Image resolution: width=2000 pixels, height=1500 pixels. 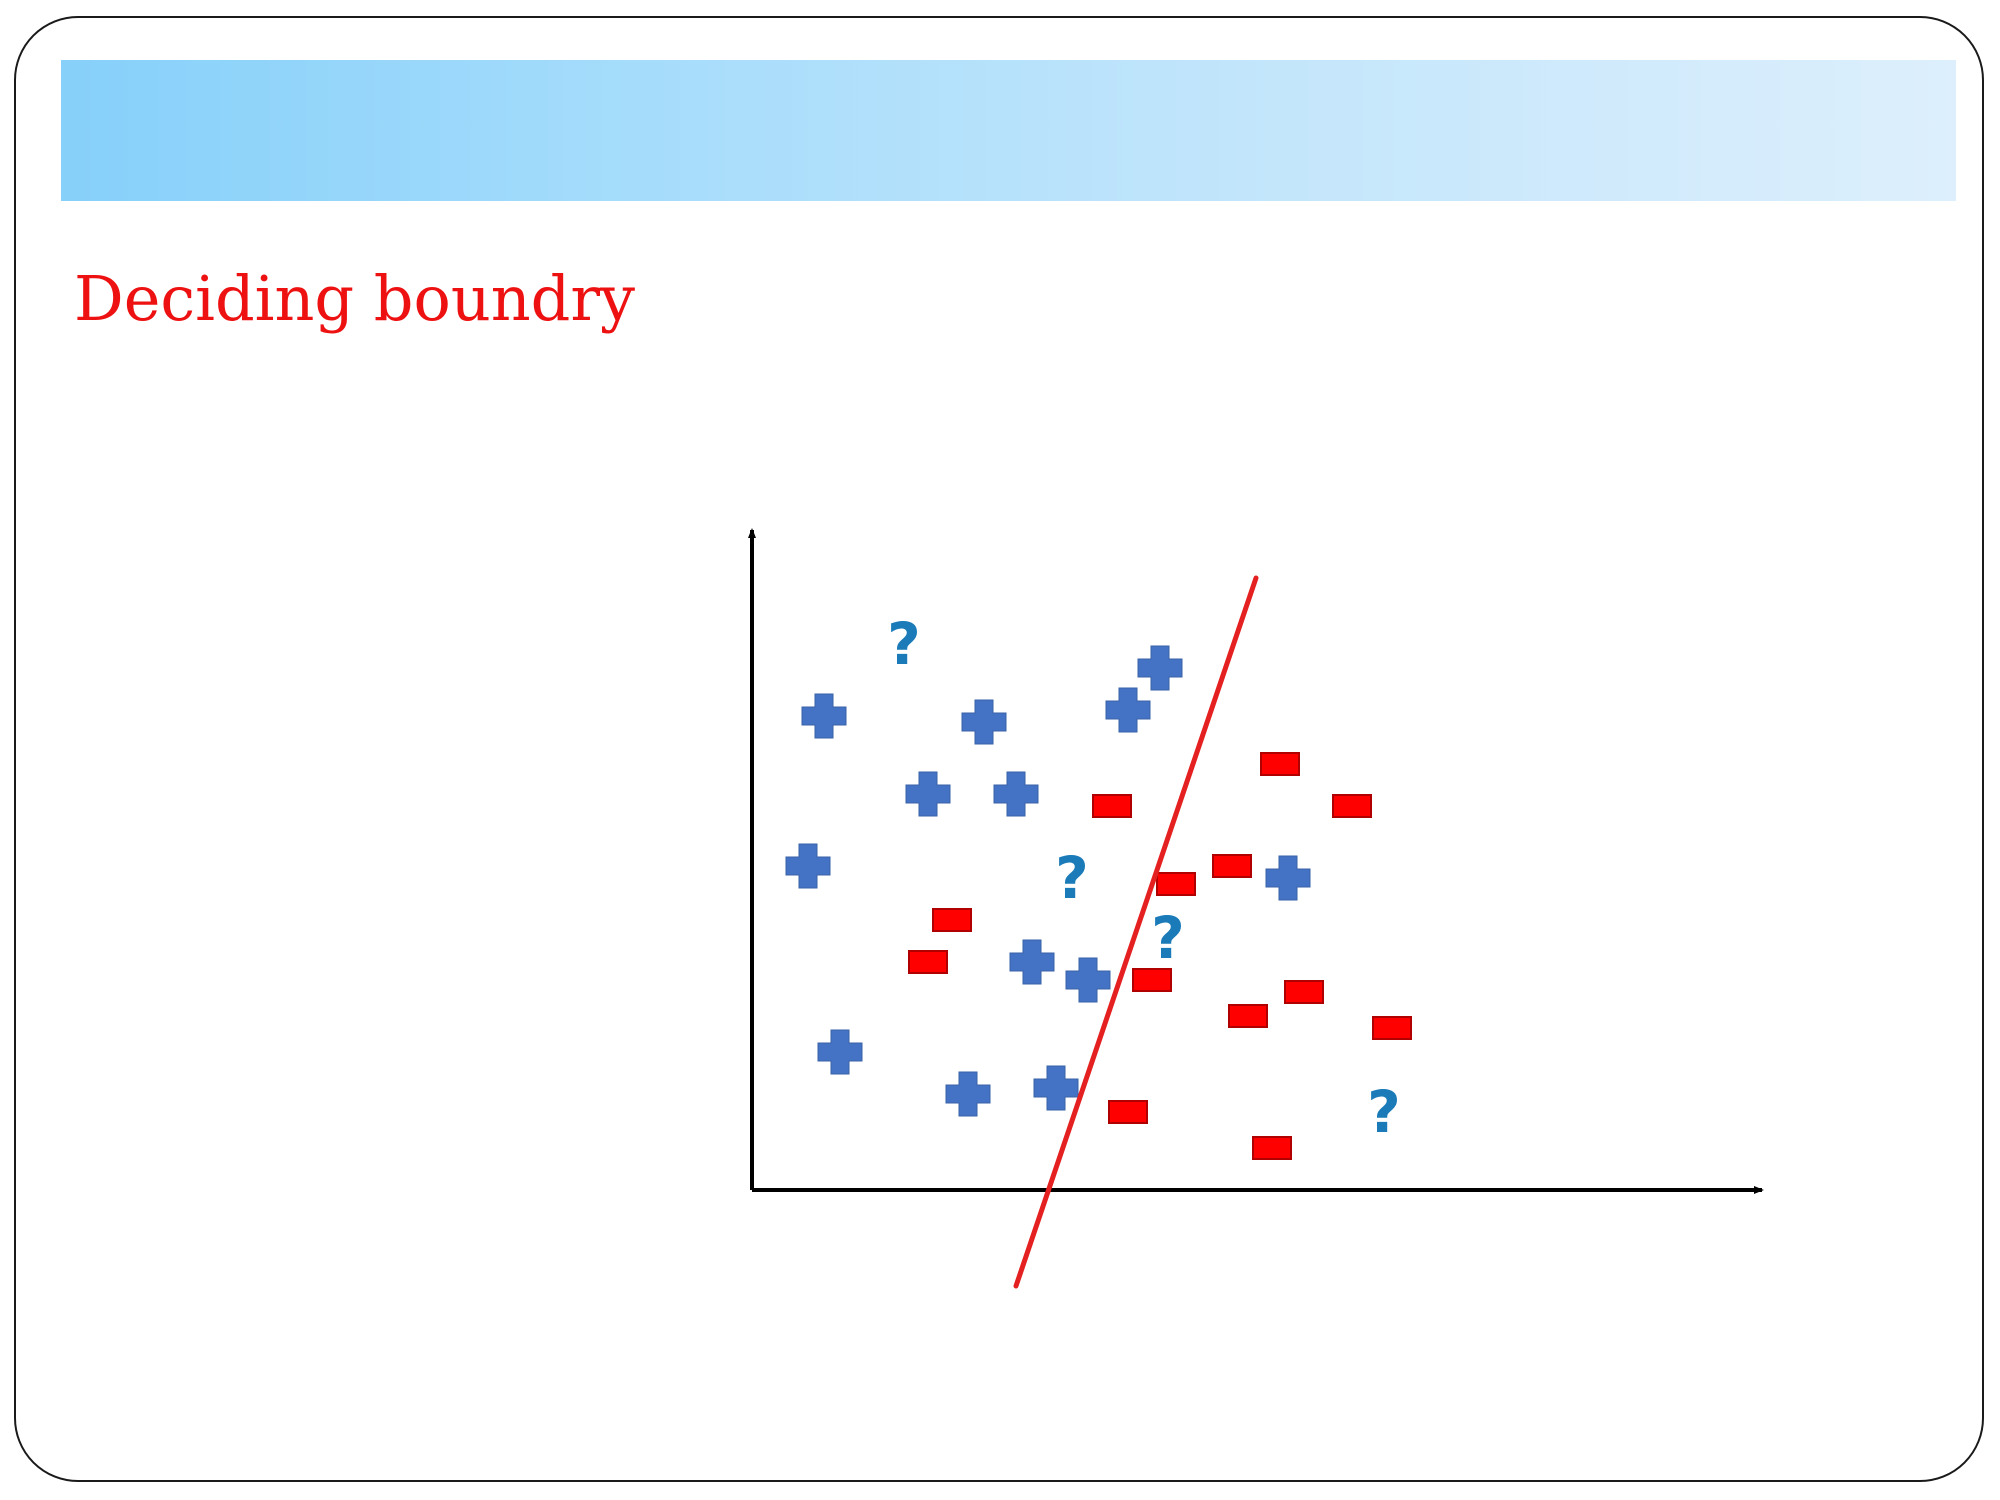 I want to click on decision-boundary-layer, so click(x=1136, y=932).